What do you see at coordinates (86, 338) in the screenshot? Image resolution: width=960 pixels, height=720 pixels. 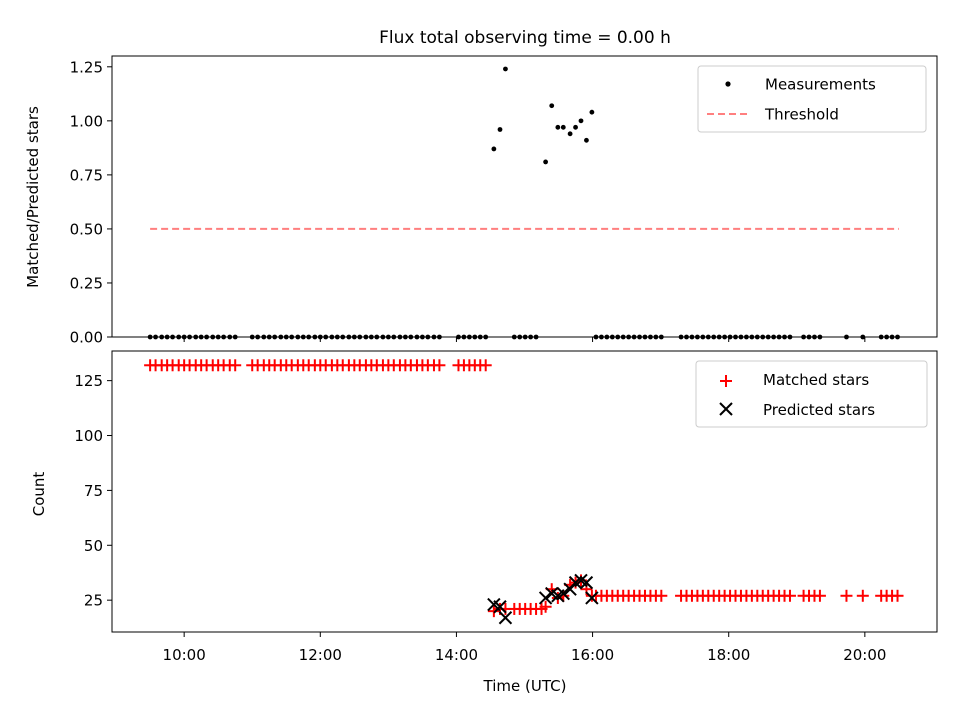 I see `y-tick-label: 0.00` at bounding box center [86, 338].